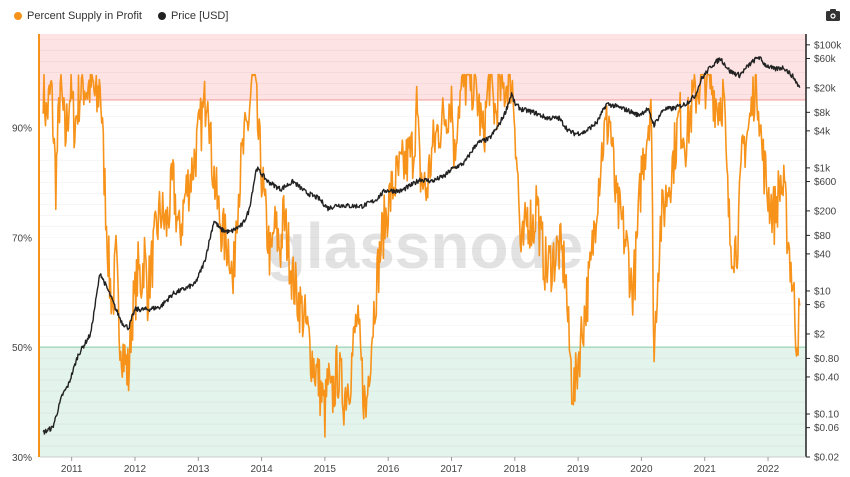  I want to click on x-tick-label: 2016, so click(388, 469).